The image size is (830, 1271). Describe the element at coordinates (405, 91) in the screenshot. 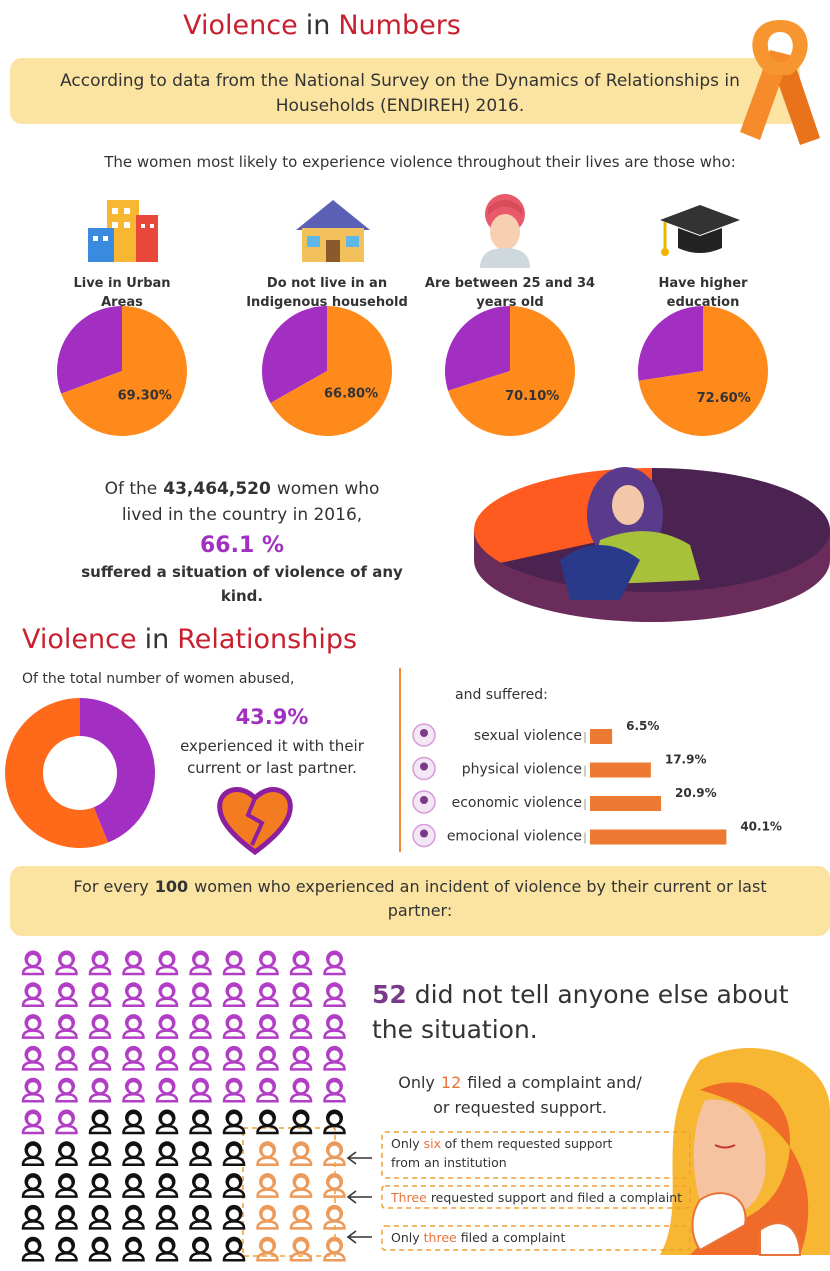

I see `source-band` at that location.